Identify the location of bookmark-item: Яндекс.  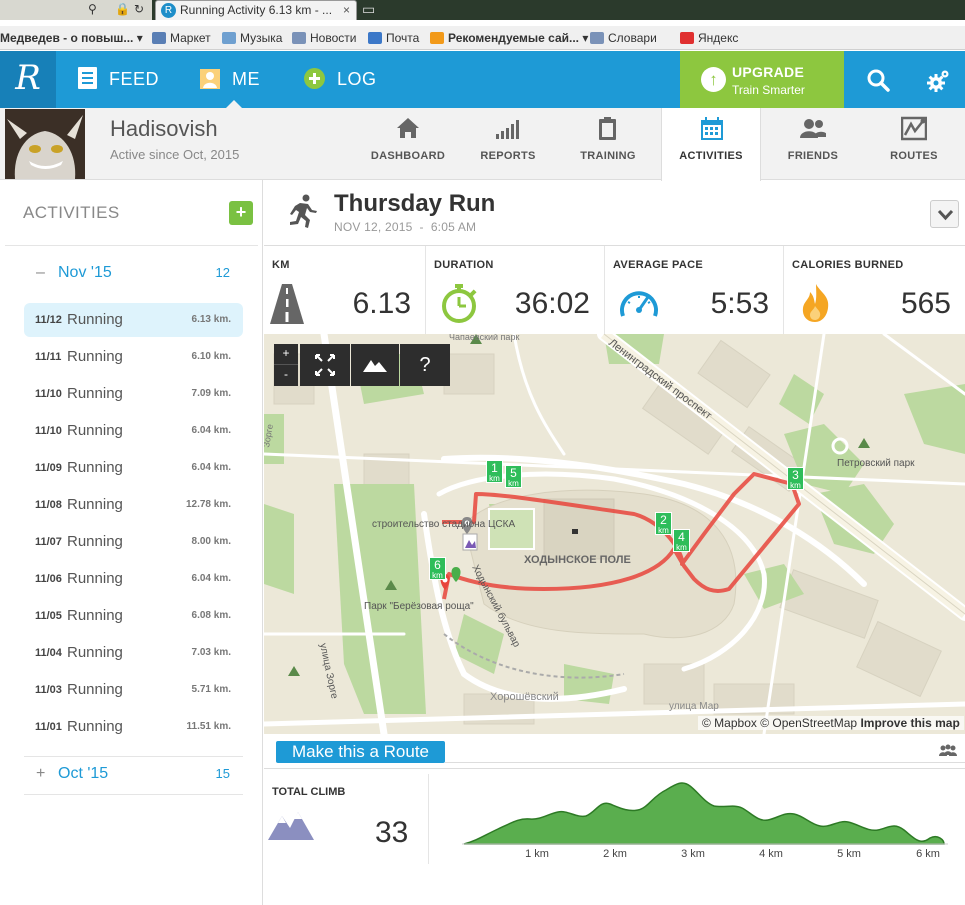
(709, 37).